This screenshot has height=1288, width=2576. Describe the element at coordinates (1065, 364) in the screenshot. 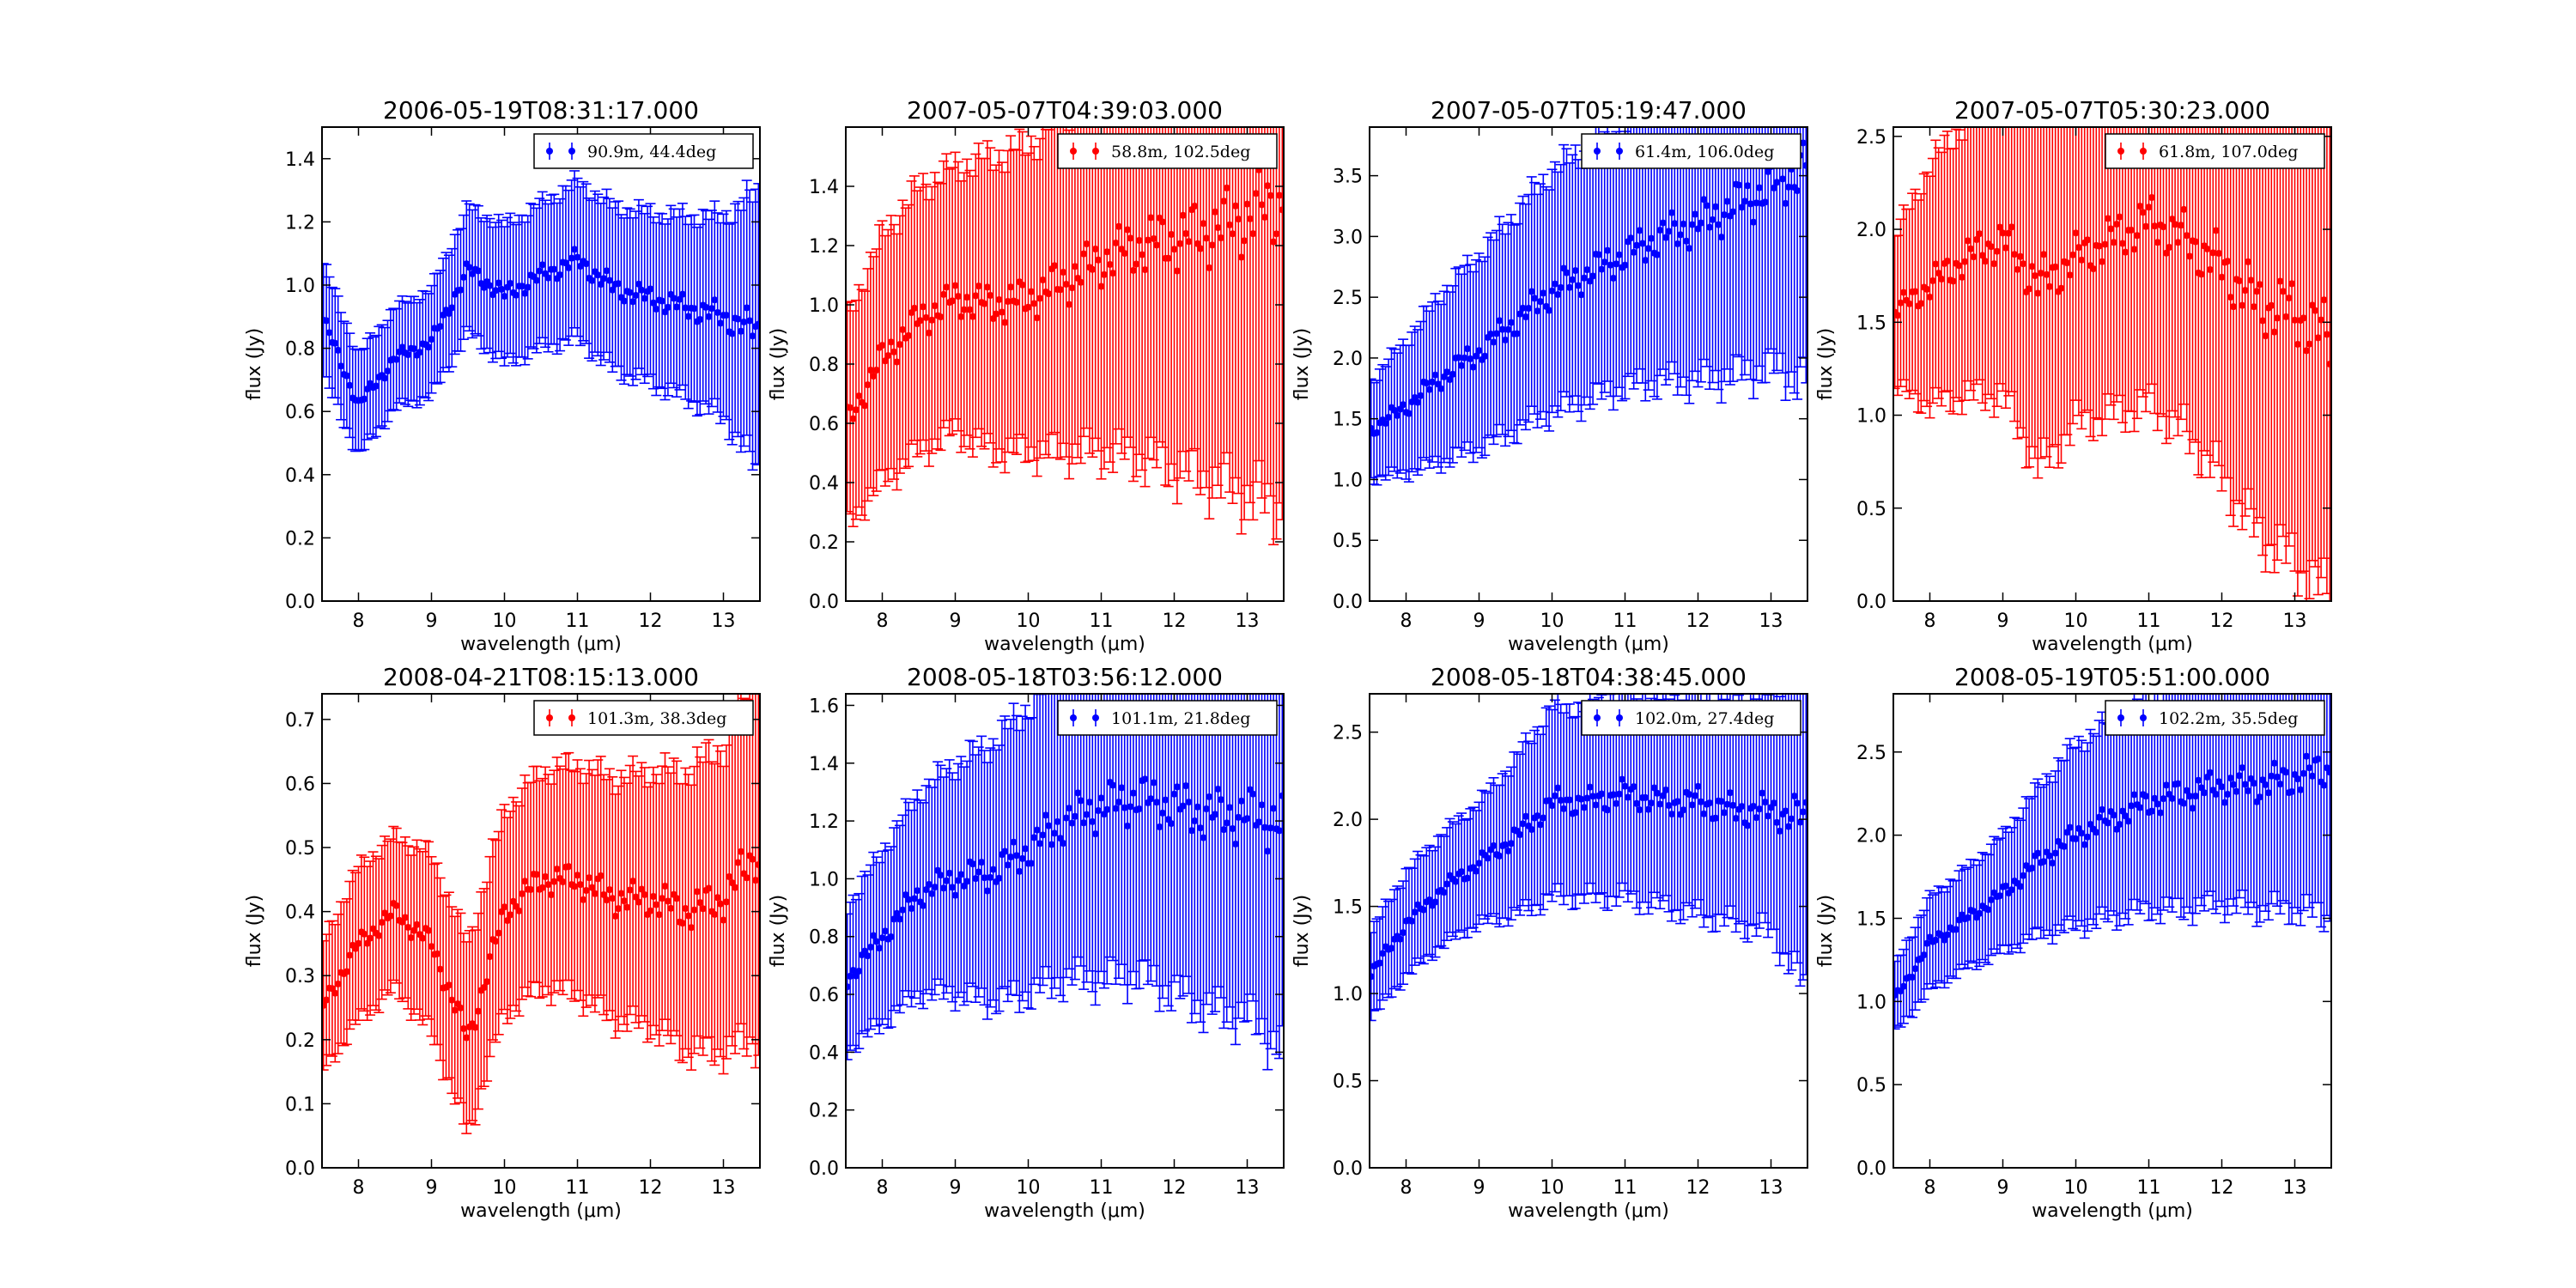

I see `plot-area` at that location.